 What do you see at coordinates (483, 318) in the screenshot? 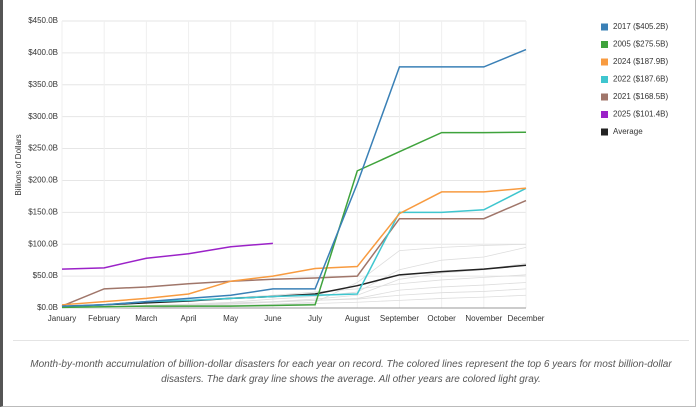
I see `x-tick-label: November` at bounding box center [483, 318].